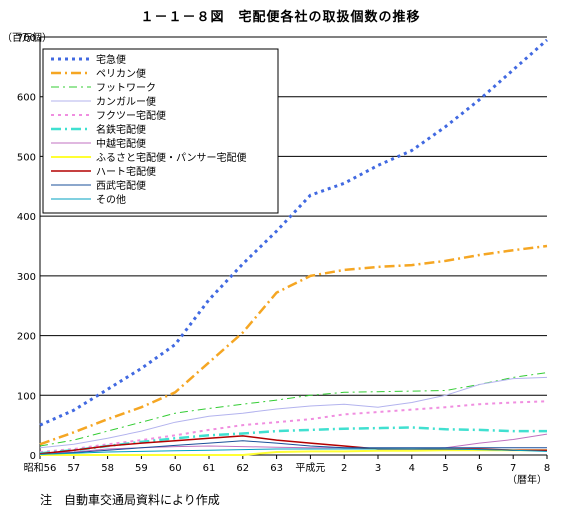 This screenshot has width=561, height=517. I want to click on legend-label: ペリカン便, so click(121, 73).